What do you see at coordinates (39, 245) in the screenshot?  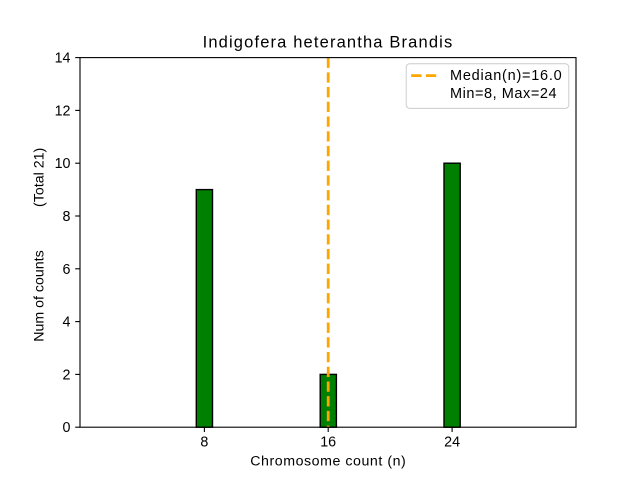 I see `svg-text:Num of counts (Total: Num of counts (Total 21)` at bounding box center [39, 245].